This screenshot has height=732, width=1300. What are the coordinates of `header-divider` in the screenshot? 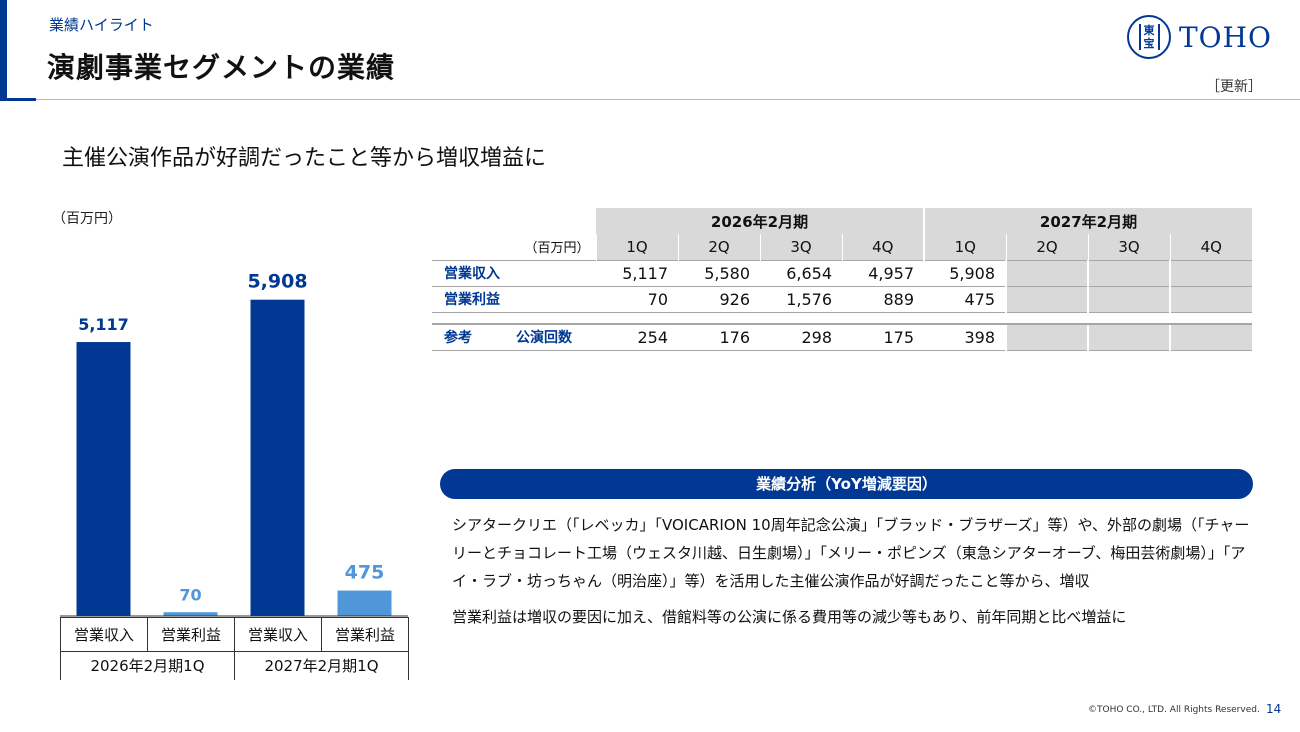 It's located at (650, 99).